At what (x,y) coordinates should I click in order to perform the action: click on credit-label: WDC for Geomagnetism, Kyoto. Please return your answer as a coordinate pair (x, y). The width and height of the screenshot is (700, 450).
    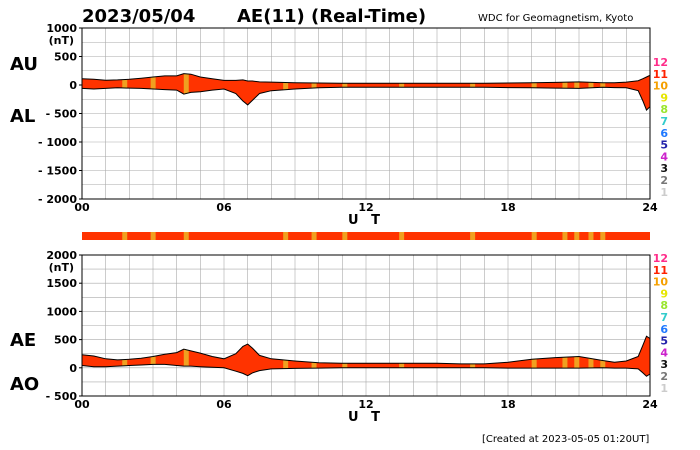
    Looking at the image, I should click on (555, 18).